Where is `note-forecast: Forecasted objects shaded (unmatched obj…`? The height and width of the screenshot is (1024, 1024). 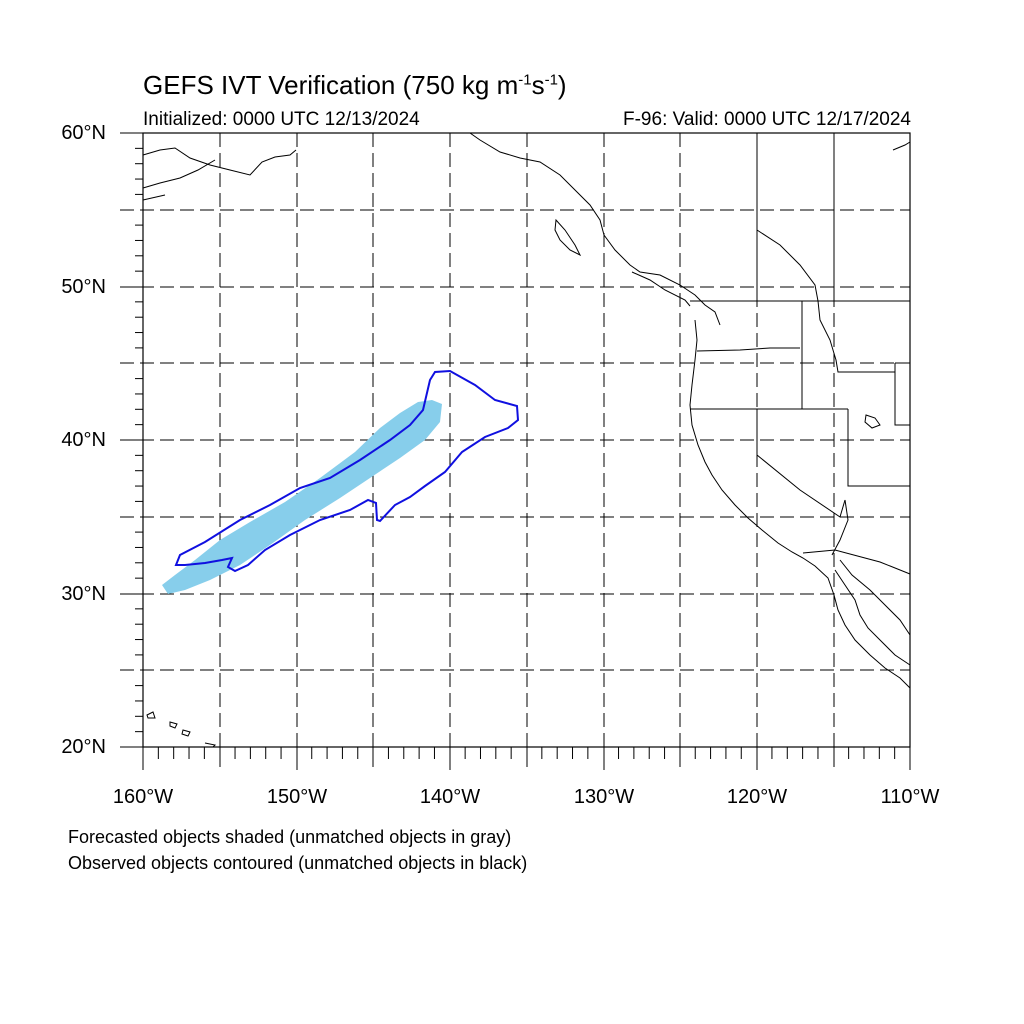 note-forecast: Forecasted objects shaded (unmatched obj… is located at coordinates (290, 837).